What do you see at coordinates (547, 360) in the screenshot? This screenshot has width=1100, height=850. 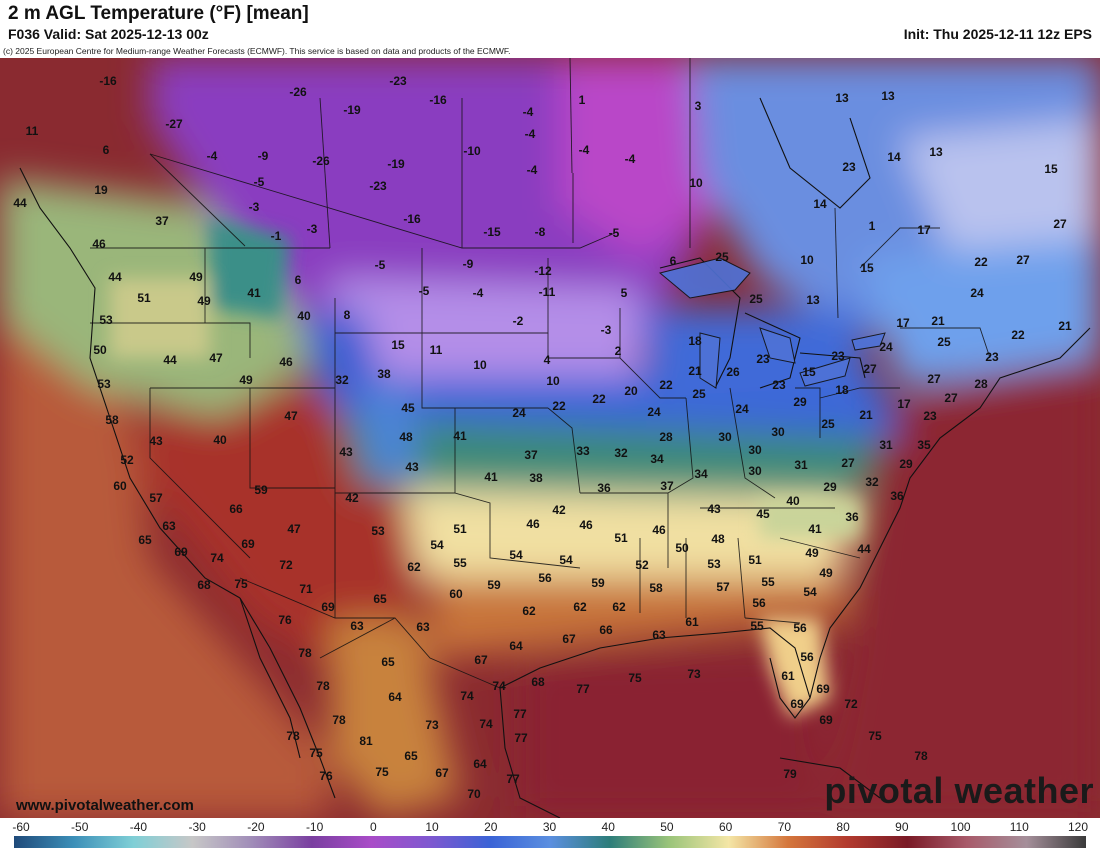 I see `temperature-label: 4` at bounding box center [547, 360].